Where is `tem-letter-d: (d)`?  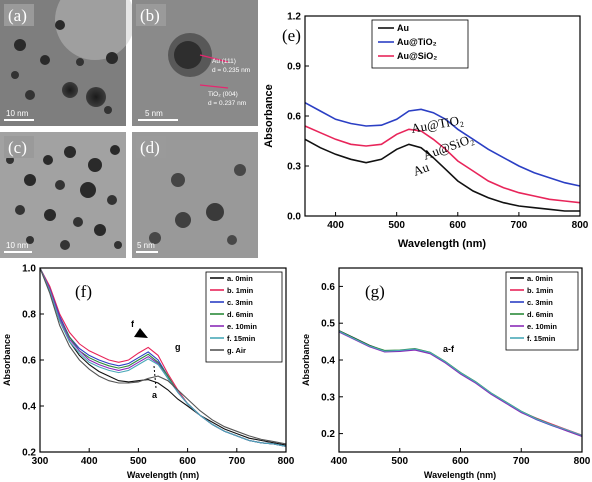 tem-letter-d: (d) is located at coordinates (150, 147).